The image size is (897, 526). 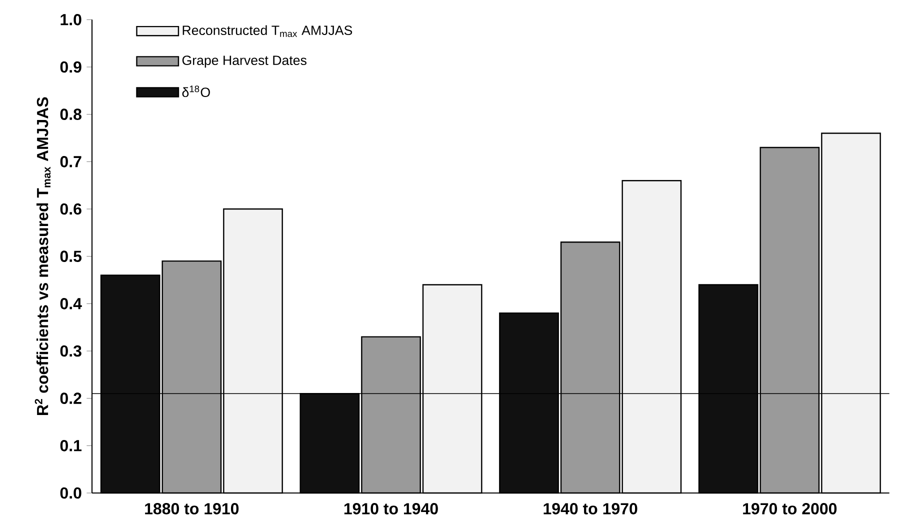 I want to click on y-tick-label: 0.6, so click(x=71, y=209).